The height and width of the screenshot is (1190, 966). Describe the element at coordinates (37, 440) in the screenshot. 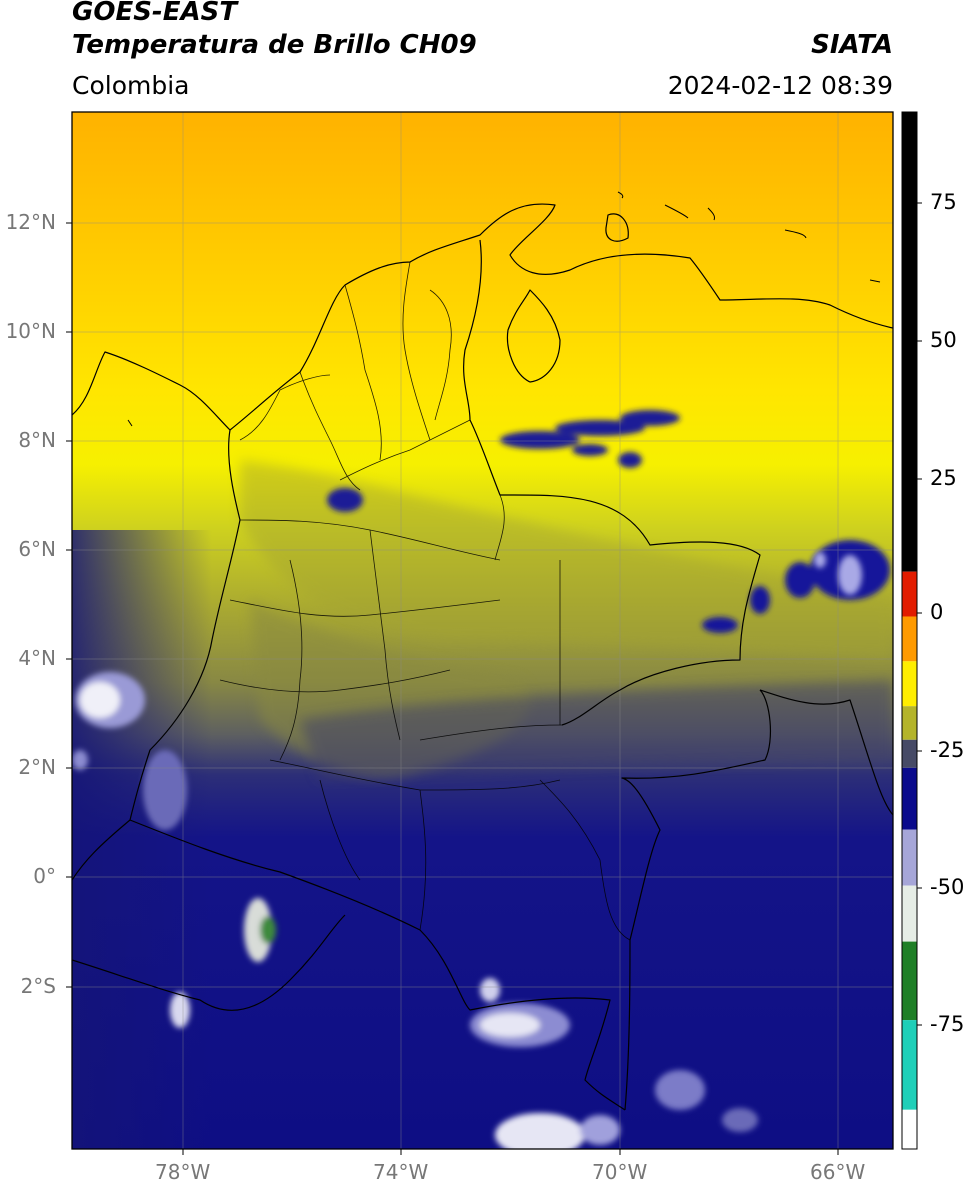

I see `lat-label: 8°N` at that location.